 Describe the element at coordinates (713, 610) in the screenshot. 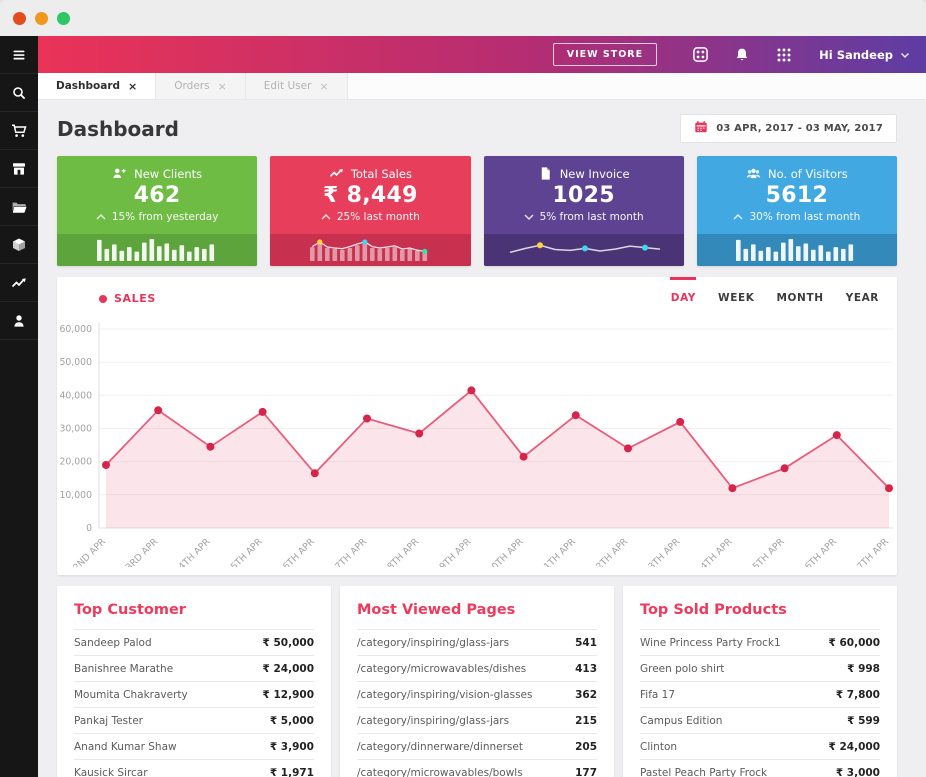

I see `list-card-title: Top Sold Products` at that location.